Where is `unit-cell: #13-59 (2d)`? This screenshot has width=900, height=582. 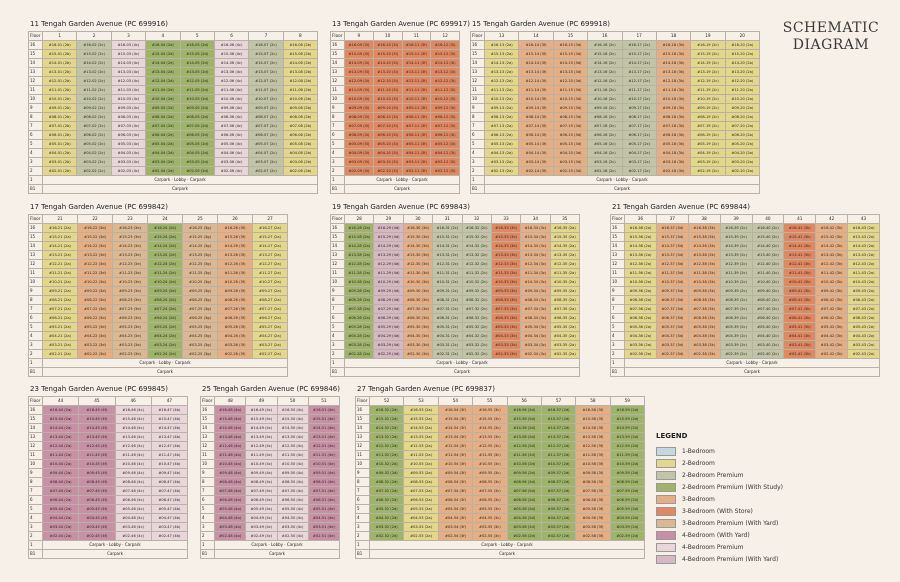
unit-cell: #13-59 (2d) is located at coordinates (627, 437).